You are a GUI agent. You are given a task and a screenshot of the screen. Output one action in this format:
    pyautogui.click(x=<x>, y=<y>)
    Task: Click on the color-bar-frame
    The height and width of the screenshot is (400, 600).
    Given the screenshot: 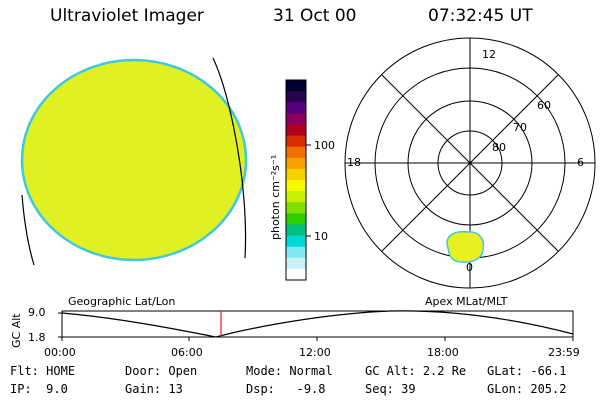 What is the action you would take?
    pyautogui.click(x=296, y=180)
    